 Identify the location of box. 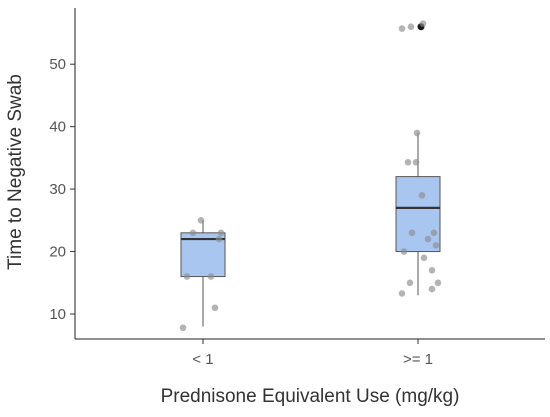
(418, 214).